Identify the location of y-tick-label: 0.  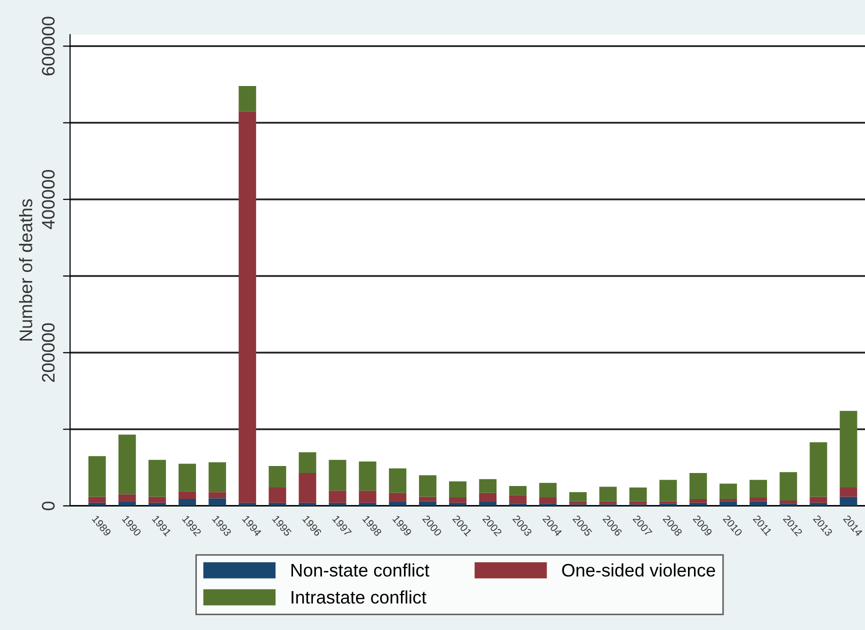
(48, 506).